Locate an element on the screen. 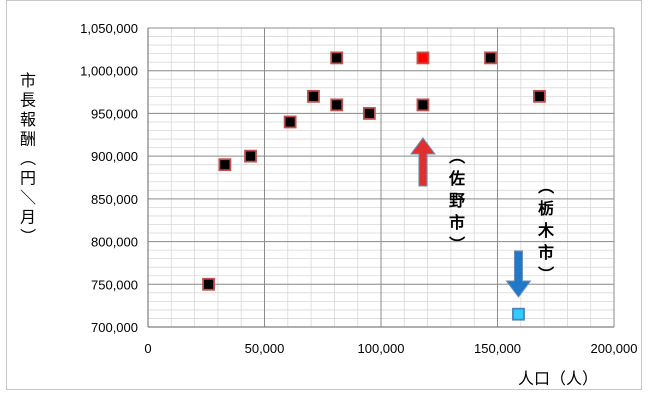 This screenshot has width=648, height=394. y-axis-title-char: 月 is located at coordinates (28, 217).